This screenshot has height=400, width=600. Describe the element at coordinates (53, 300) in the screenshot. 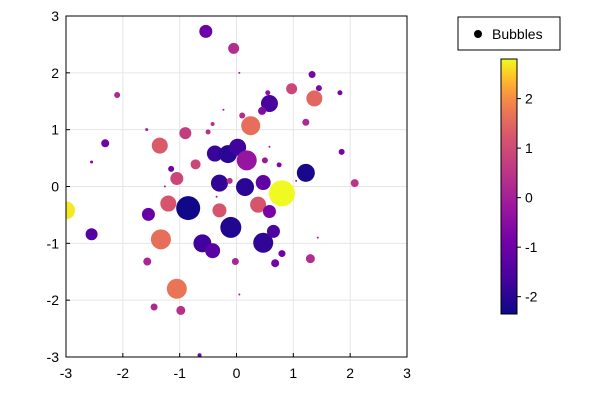

I see `y-tick-label: -2` at that location.